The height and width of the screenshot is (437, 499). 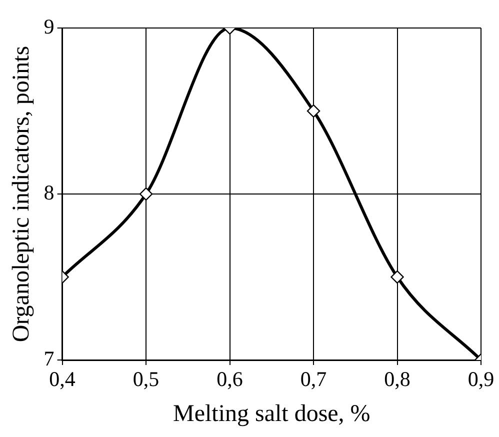 What do you see at coordinates (313, 379) in the screenshot?
I see `x-tick-label: 0,7` at bounding box center [313, 379].